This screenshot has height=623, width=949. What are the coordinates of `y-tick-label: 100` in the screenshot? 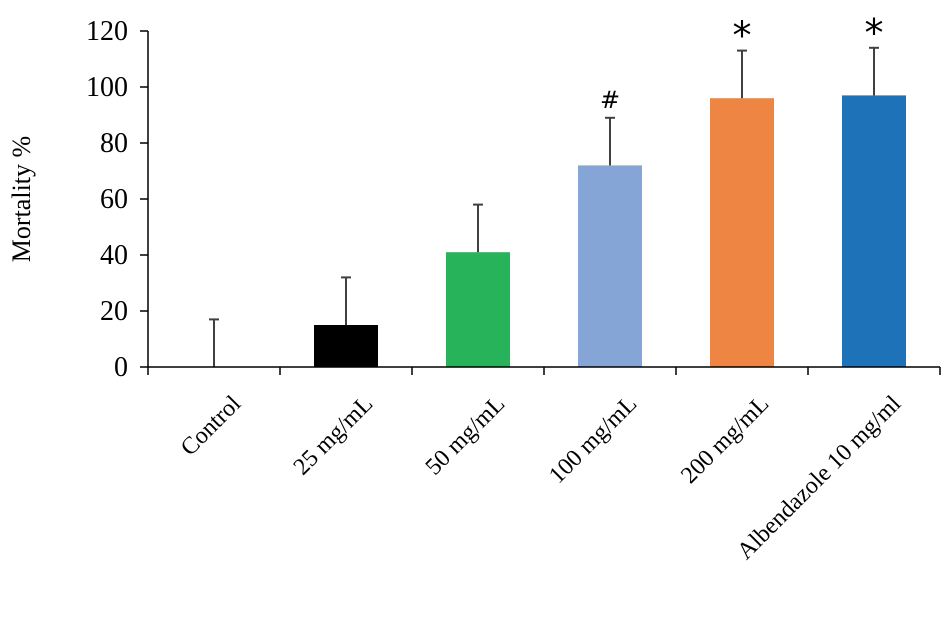 It's located at (107, 87).